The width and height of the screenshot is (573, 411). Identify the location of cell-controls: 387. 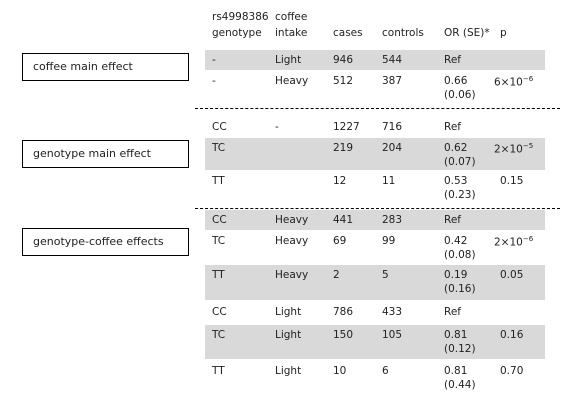
(392, 81).